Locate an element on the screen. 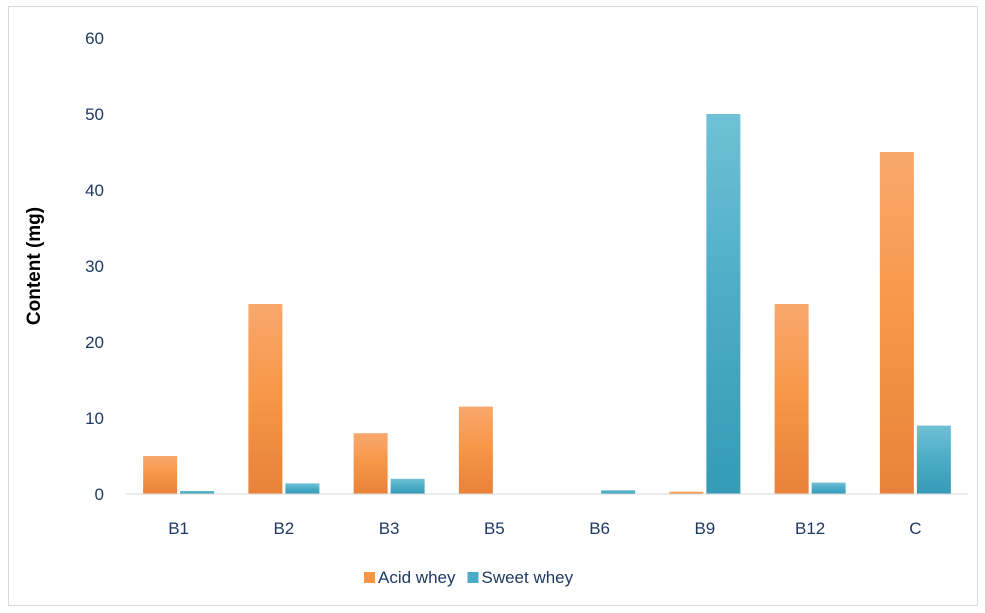 The width and height of the screenshot is (985, 613). bar-acid-whey-b12 is located at coordinates (791, 399).